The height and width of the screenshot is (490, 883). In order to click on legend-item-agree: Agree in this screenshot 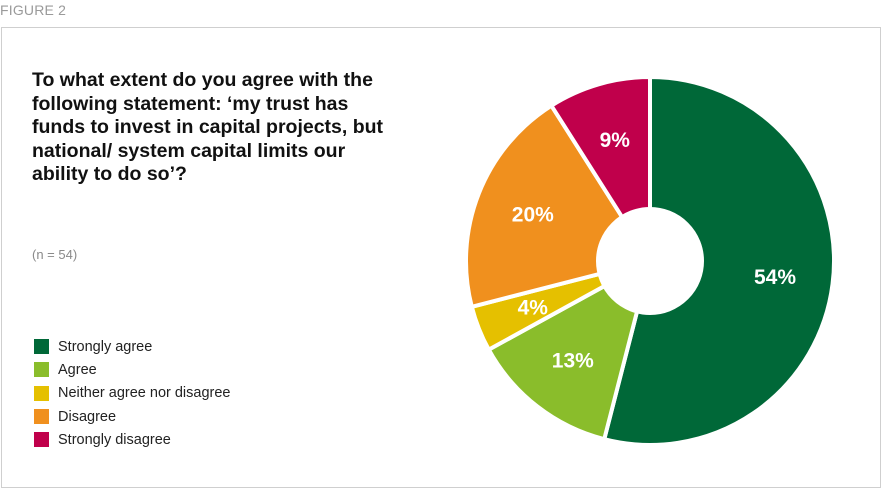, I will do `click(132, 369)`.